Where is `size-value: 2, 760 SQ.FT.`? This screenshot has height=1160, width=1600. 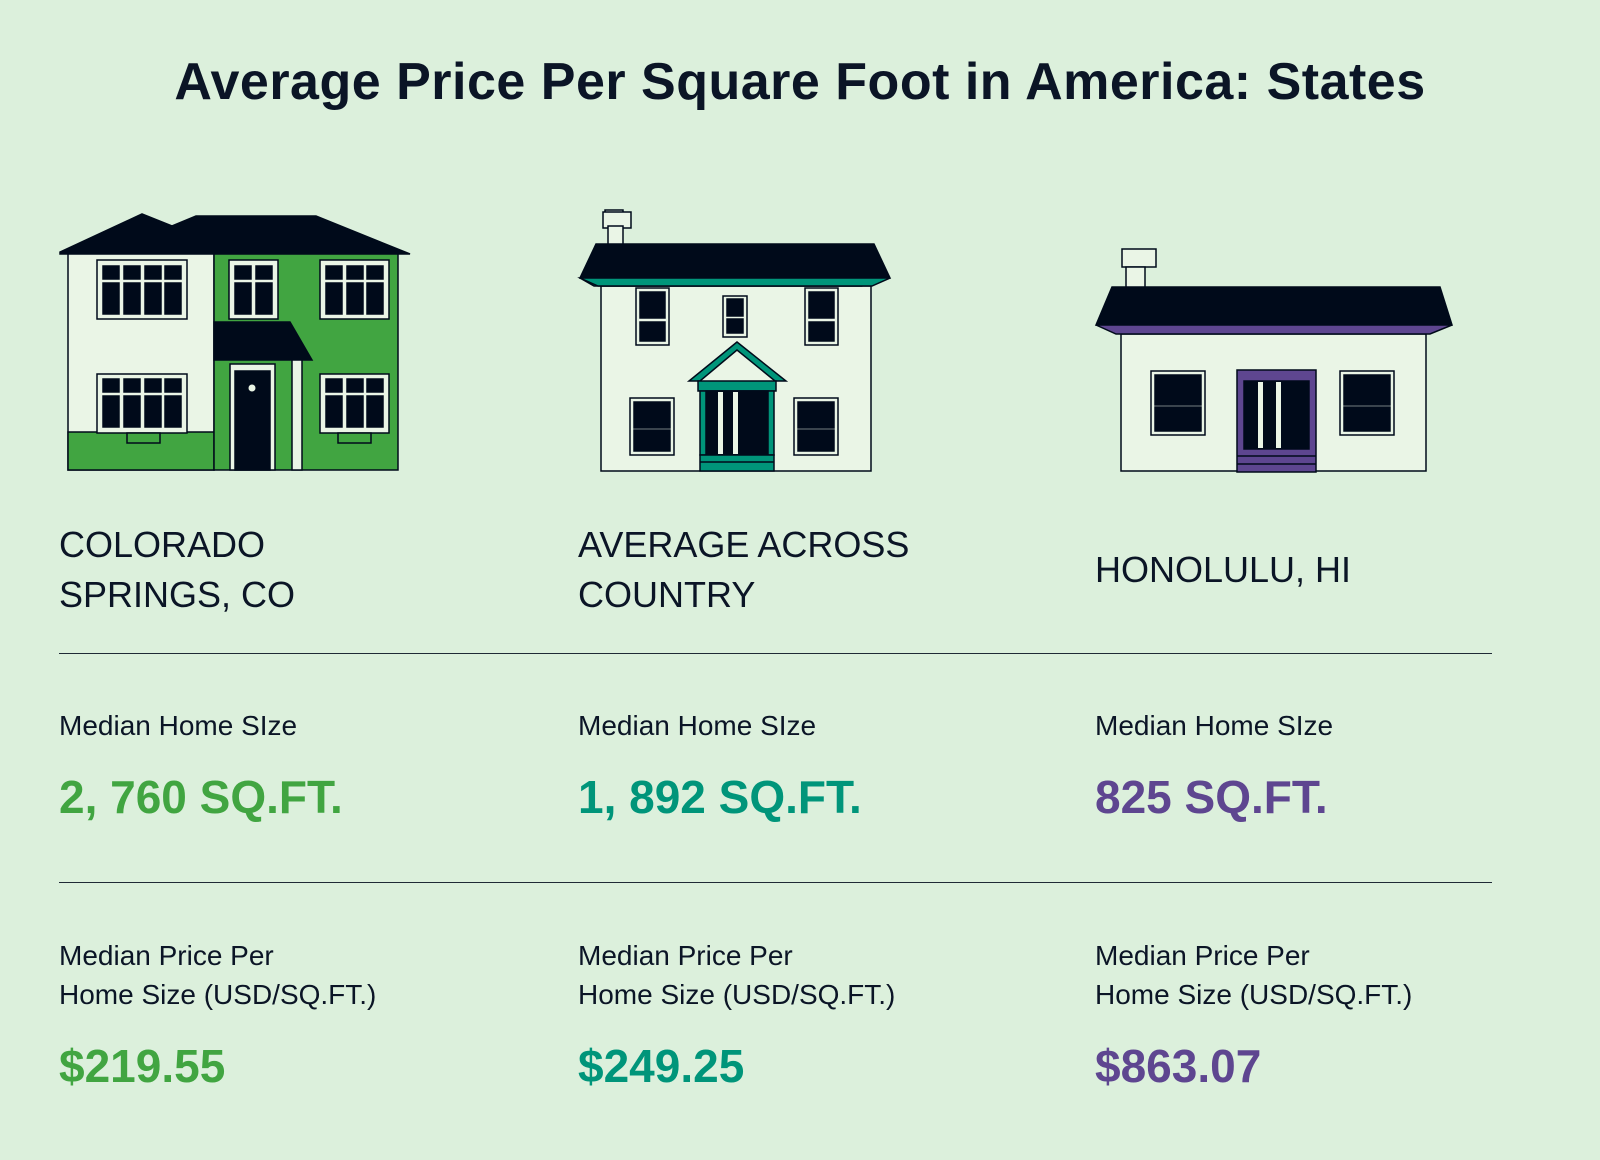 size-value: 2, 760 SQ.FT. is located at coordinates (201, 797).